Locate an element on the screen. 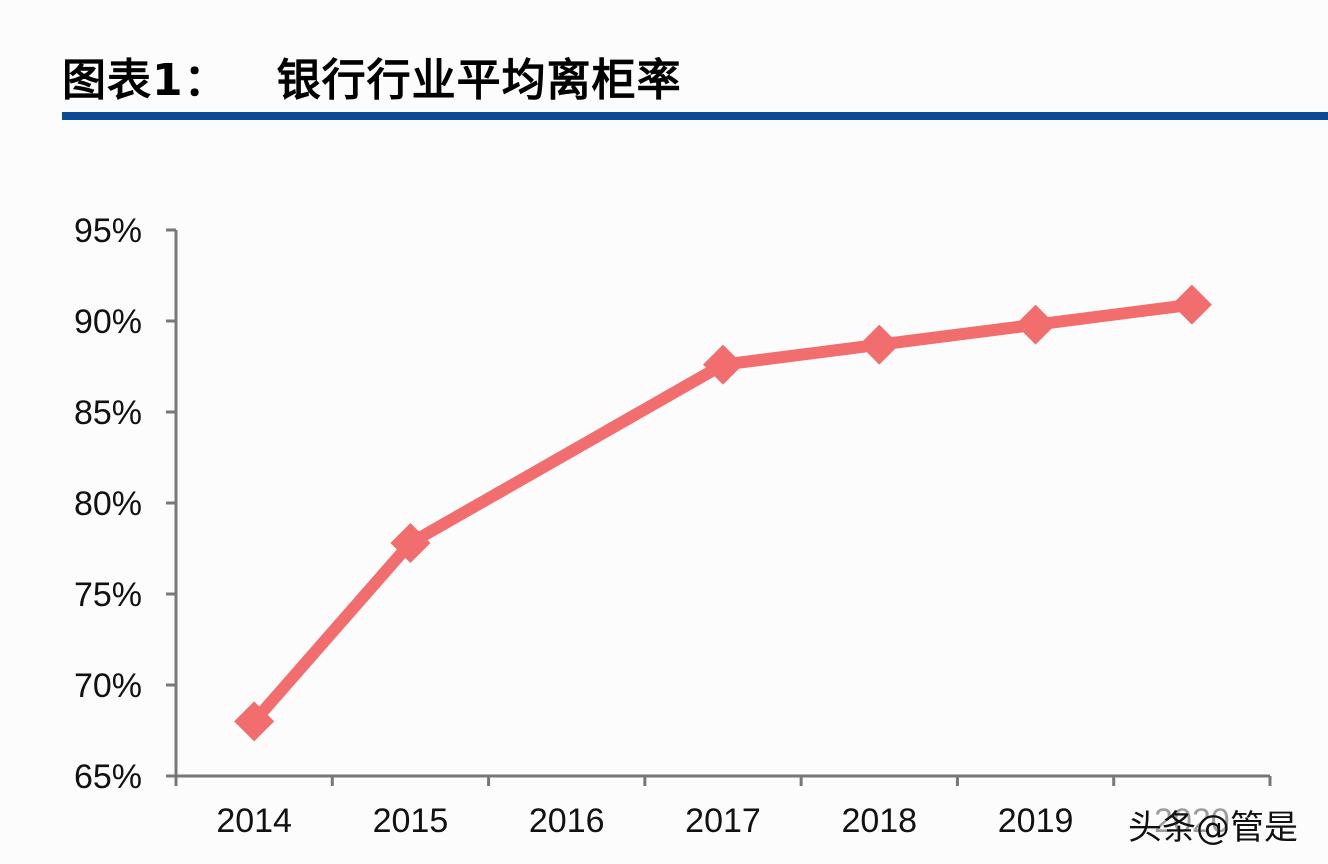  y-tick-label: 85% is located at coordinates (108, 413).